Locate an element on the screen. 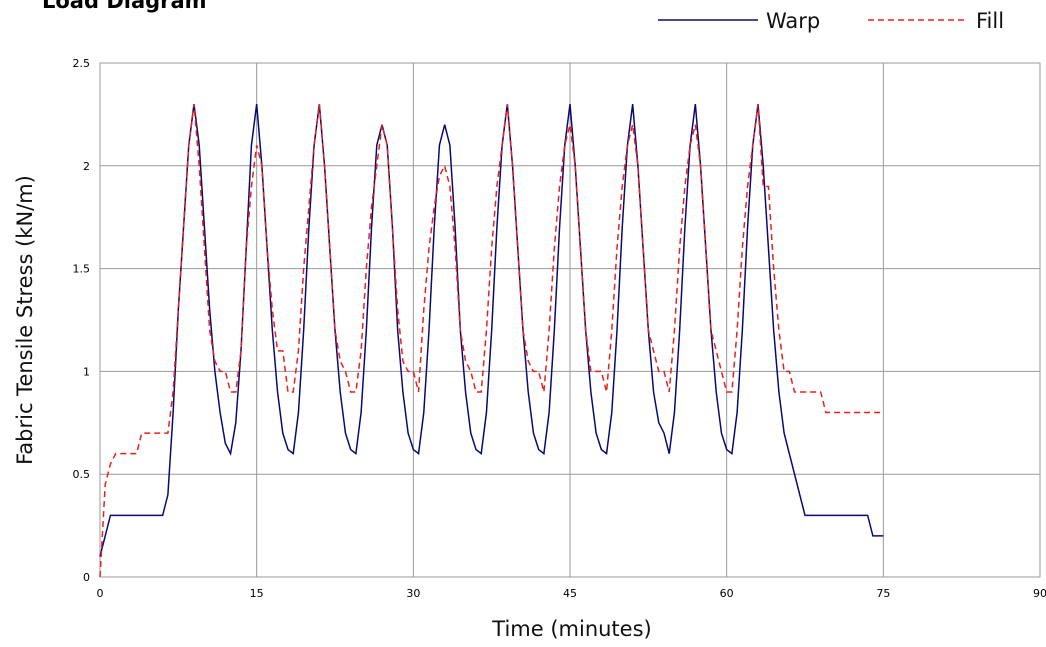 The height and width of the screenshot is (647, 1046). y-axis-title: Fabric Tensile Stress (kN/m) is located at coordinates (25, 320).